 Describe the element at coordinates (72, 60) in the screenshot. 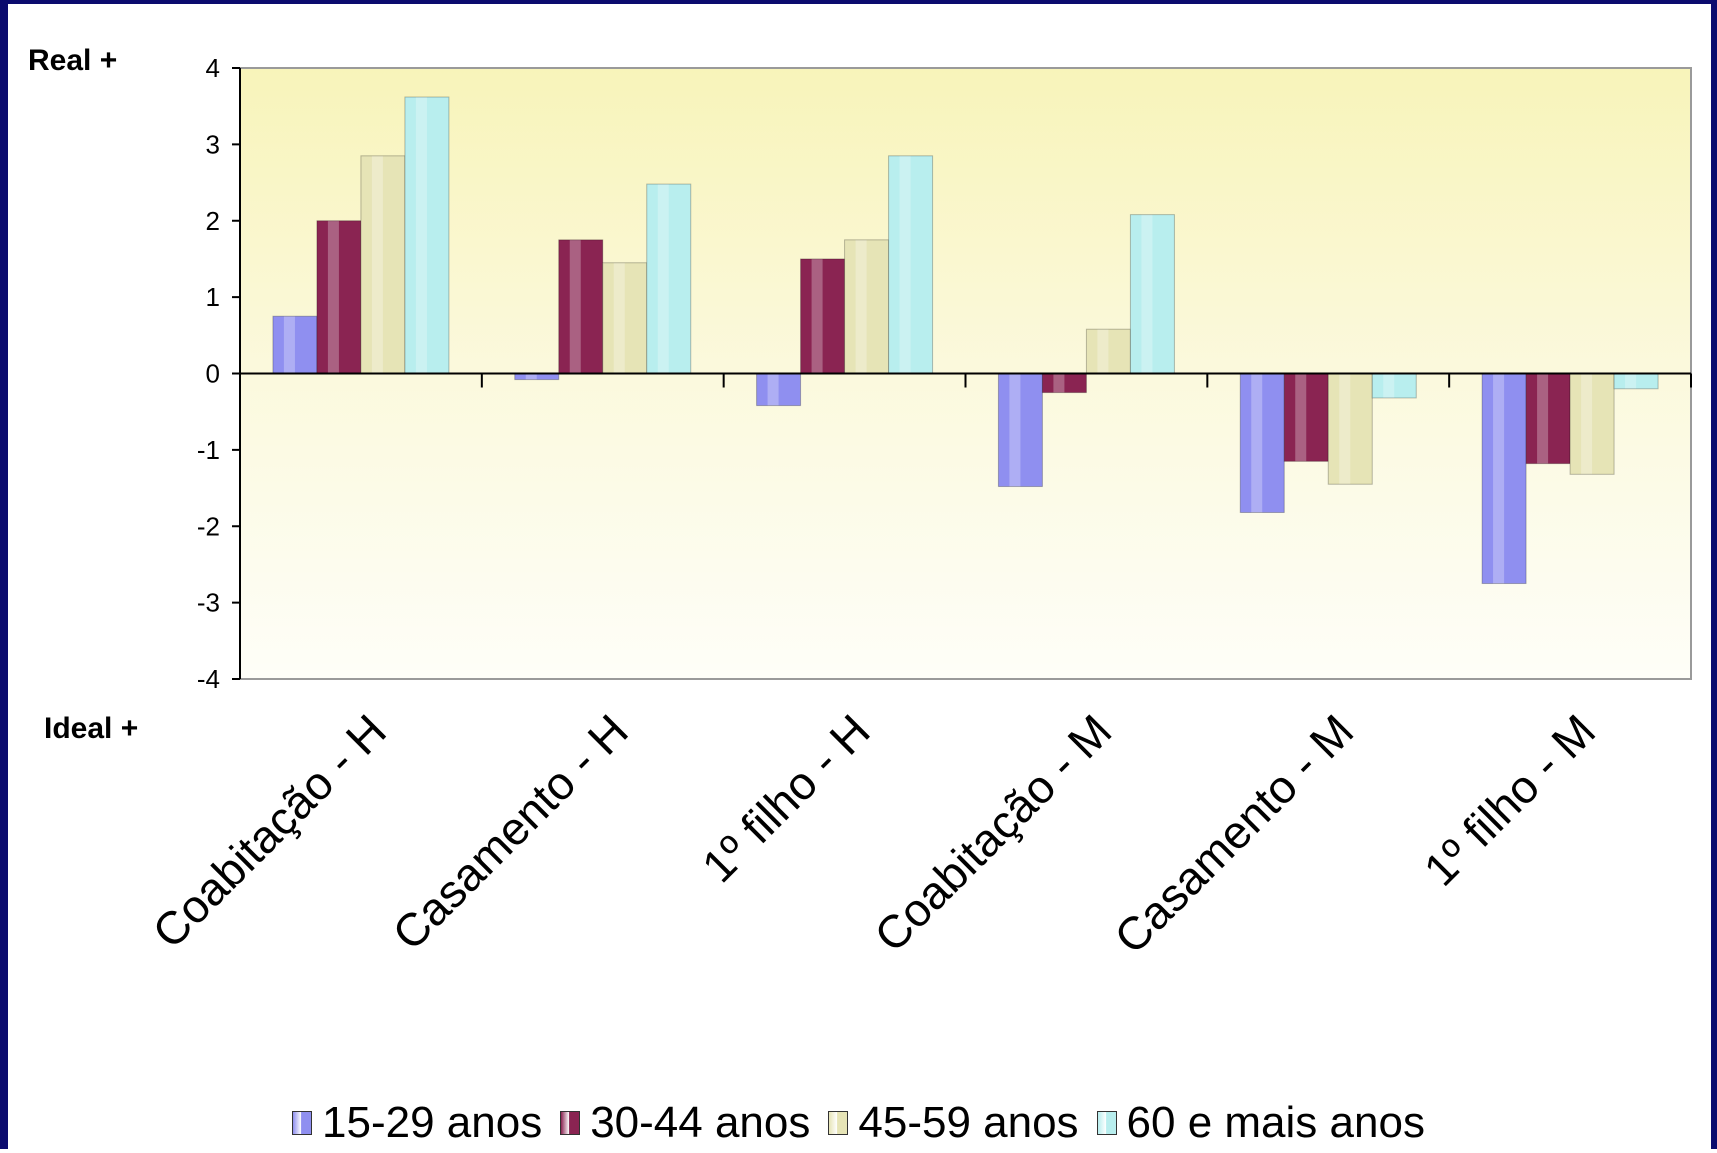

I see `real-plus-label: Real +` at that location.